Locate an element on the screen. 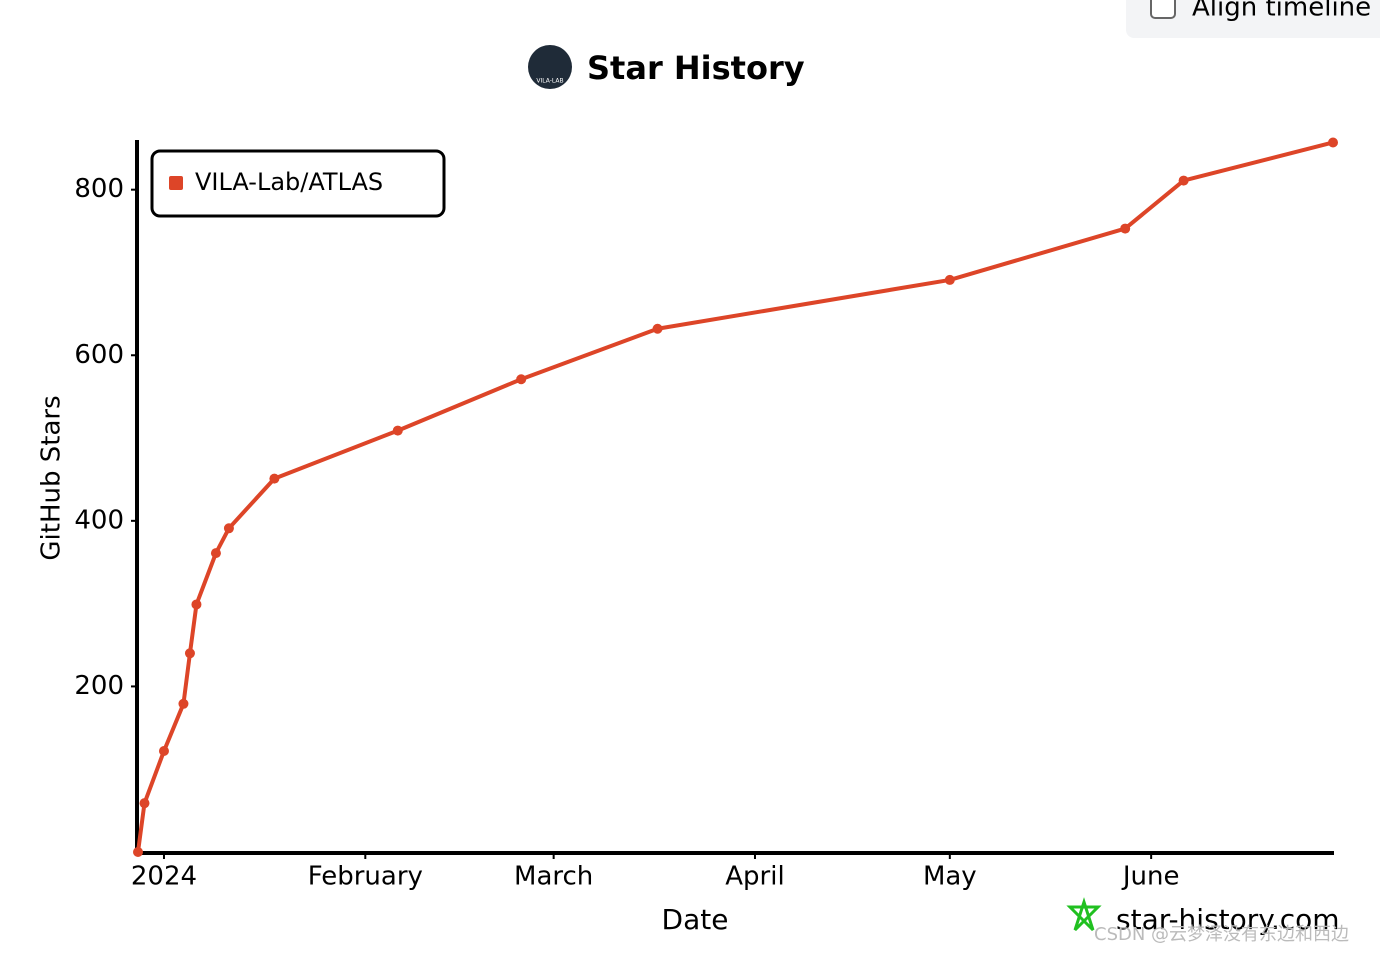 The image size is (1380, 954). checkbox-label: Align timeline is located at coordinates (1281, 11).